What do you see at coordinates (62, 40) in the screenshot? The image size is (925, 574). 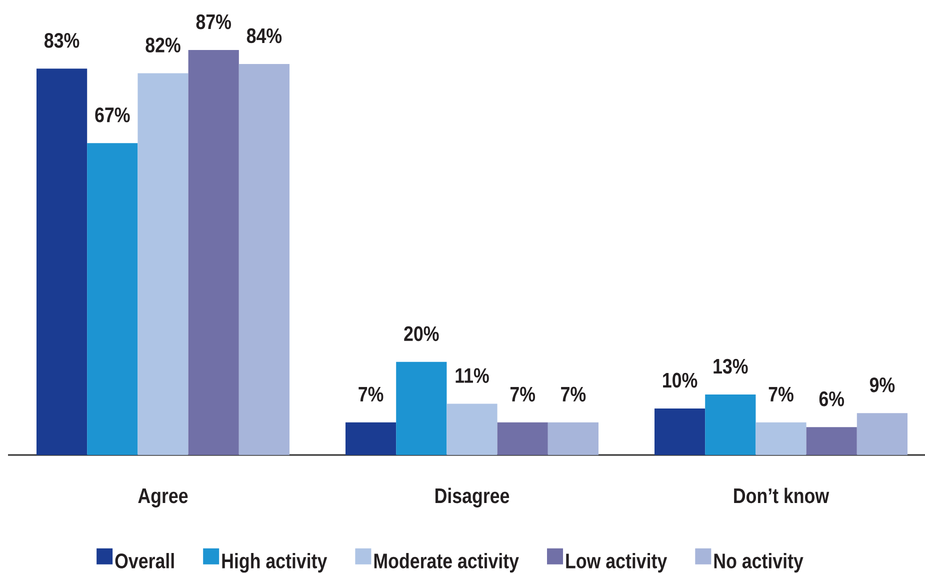 I see `data-label: 83%` at bounding box center [62, 40].